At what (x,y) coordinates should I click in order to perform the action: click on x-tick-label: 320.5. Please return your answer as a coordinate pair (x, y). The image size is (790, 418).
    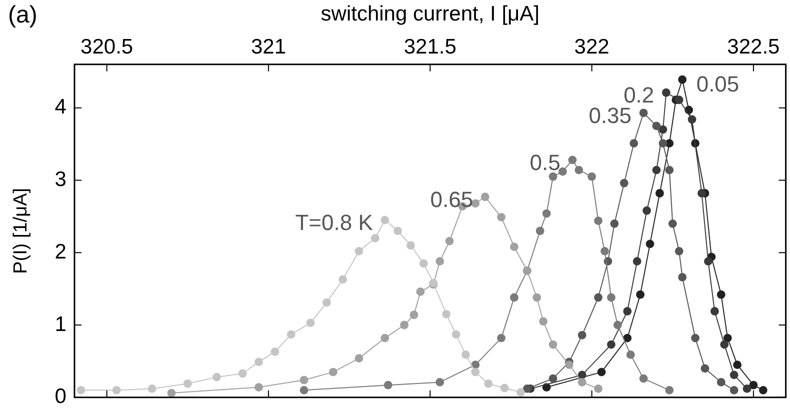
    Looking at the image, I should click on (107, 47).